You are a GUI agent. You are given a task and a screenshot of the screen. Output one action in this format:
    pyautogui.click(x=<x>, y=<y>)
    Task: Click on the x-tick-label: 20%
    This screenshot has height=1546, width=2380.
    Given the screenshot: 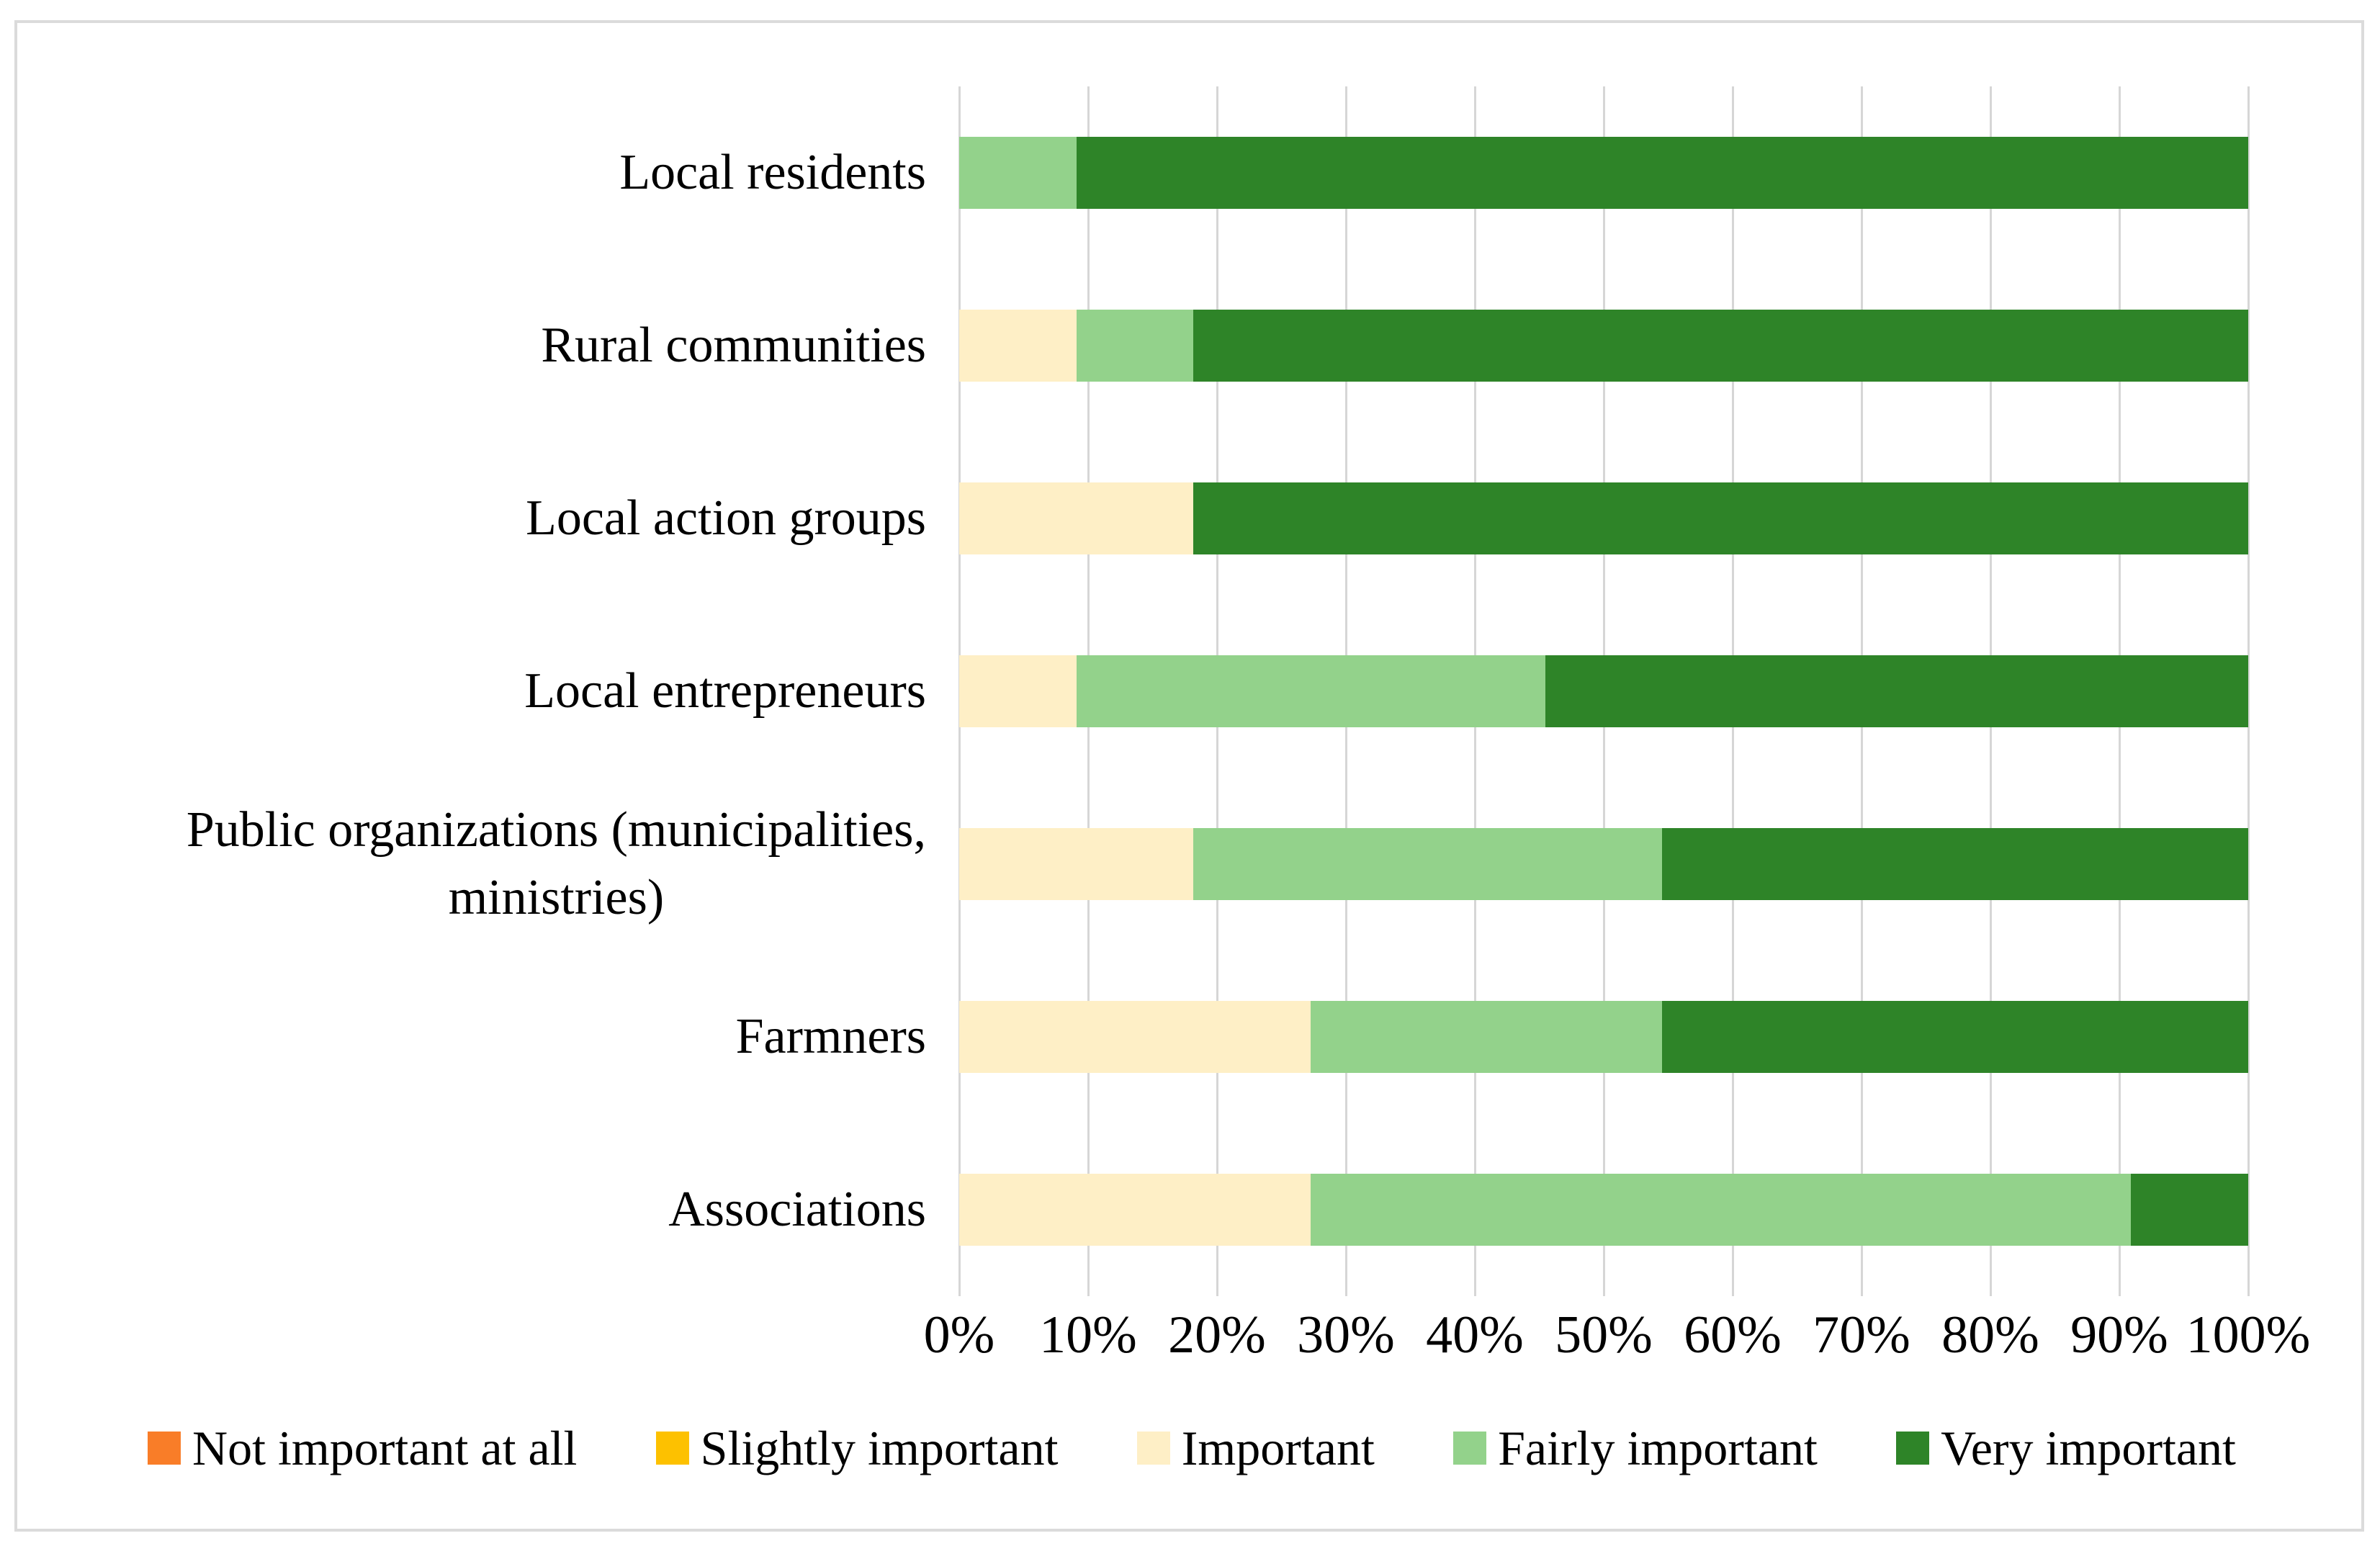 What is the action you would take?
    pyautogui.click(x=1217, y=1335)
    